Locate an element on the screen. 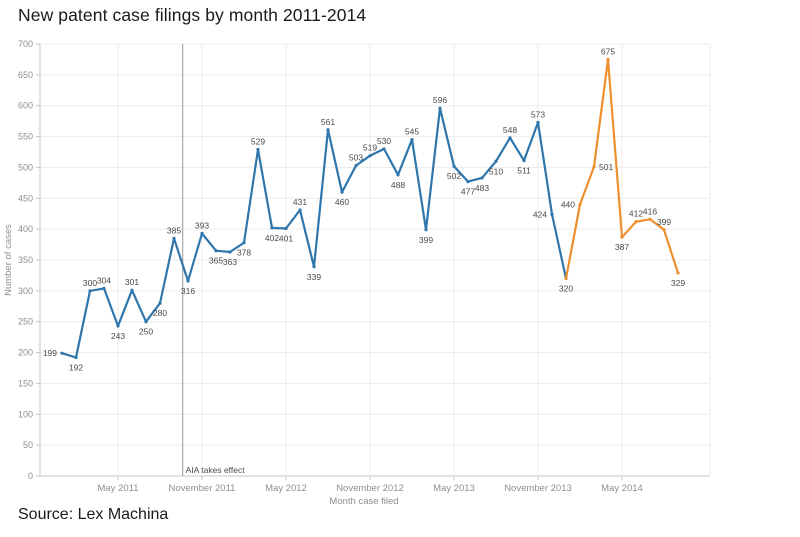  y-tick-label: 150 is located at coordinates (25, 383).